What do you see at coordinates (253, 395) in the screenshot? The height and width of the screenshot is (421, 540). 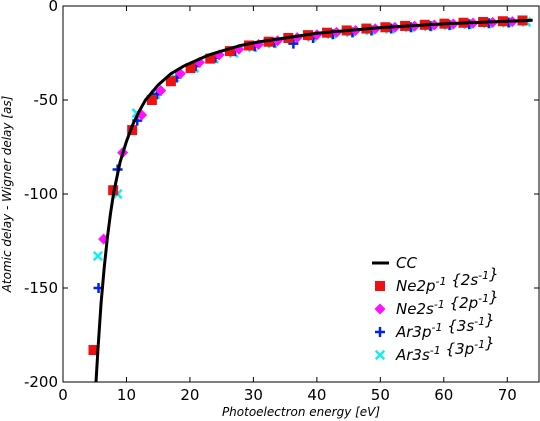 I see `x-tick-label: 30` at bounding box center [253, 395].